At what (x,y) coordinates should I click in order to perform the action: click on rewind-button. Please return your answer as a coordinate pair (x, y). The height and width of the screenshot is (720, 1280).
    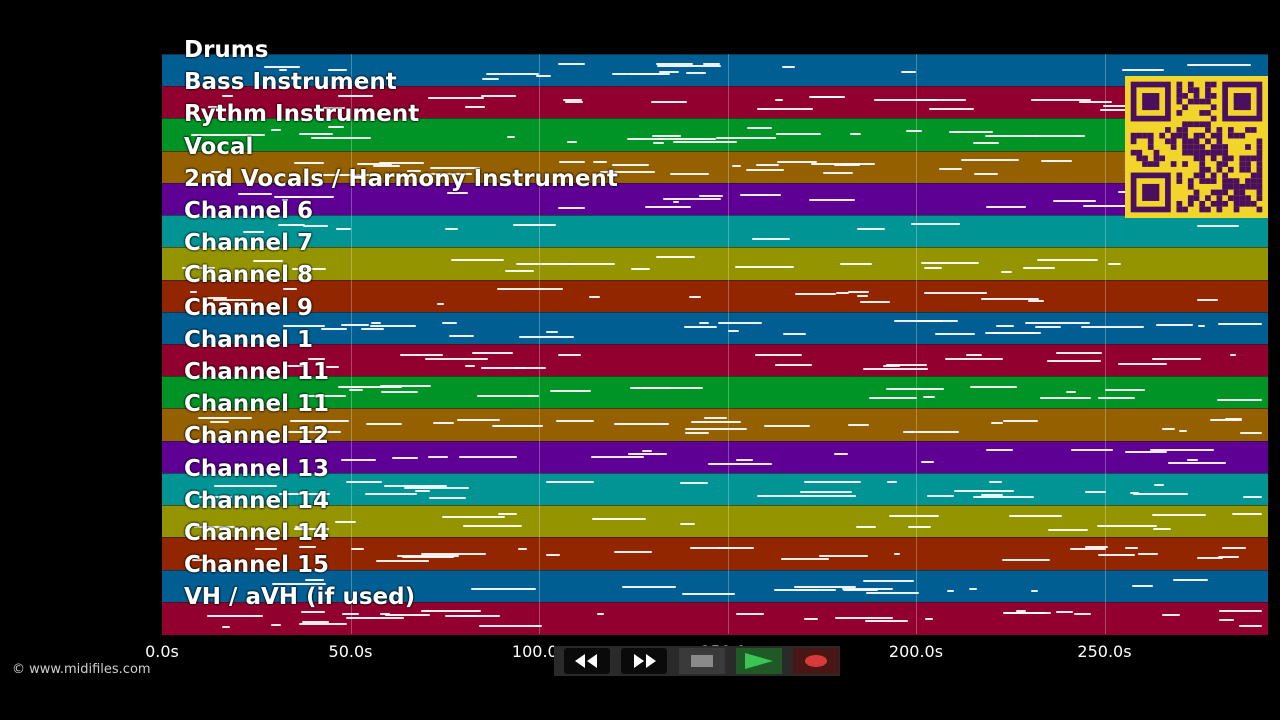
    Looking at the image, I should click on (587, 661).